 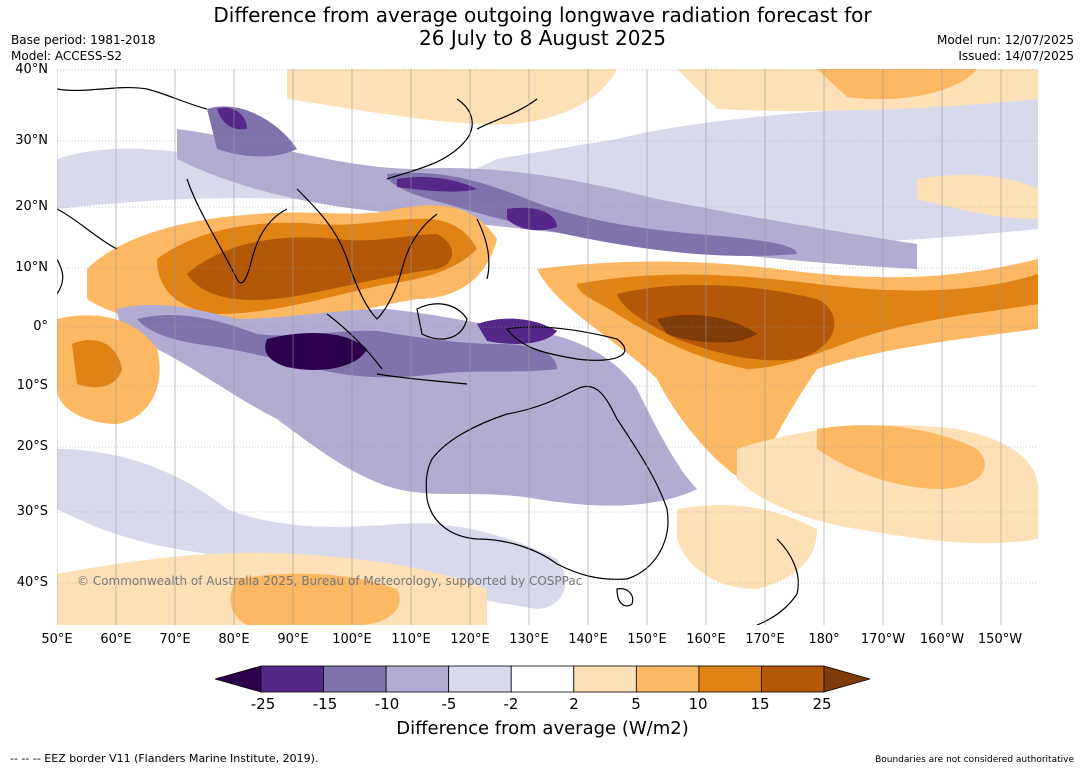 I want to click on colorbar-label-6: 5, so click(x=636, y=704).